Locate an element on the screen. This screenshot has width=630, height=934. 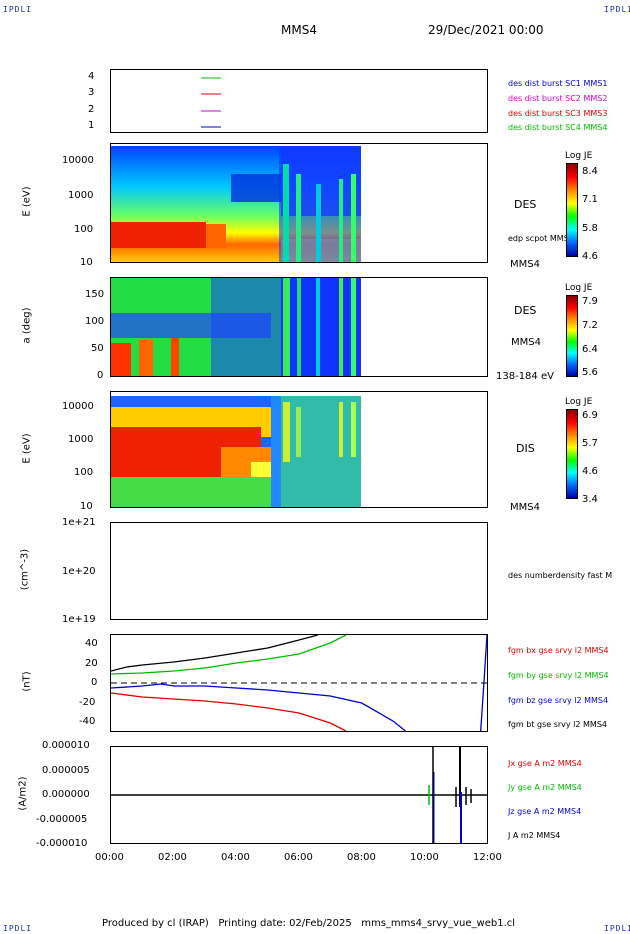
bfield-panel is located at coordinates (299, 683).